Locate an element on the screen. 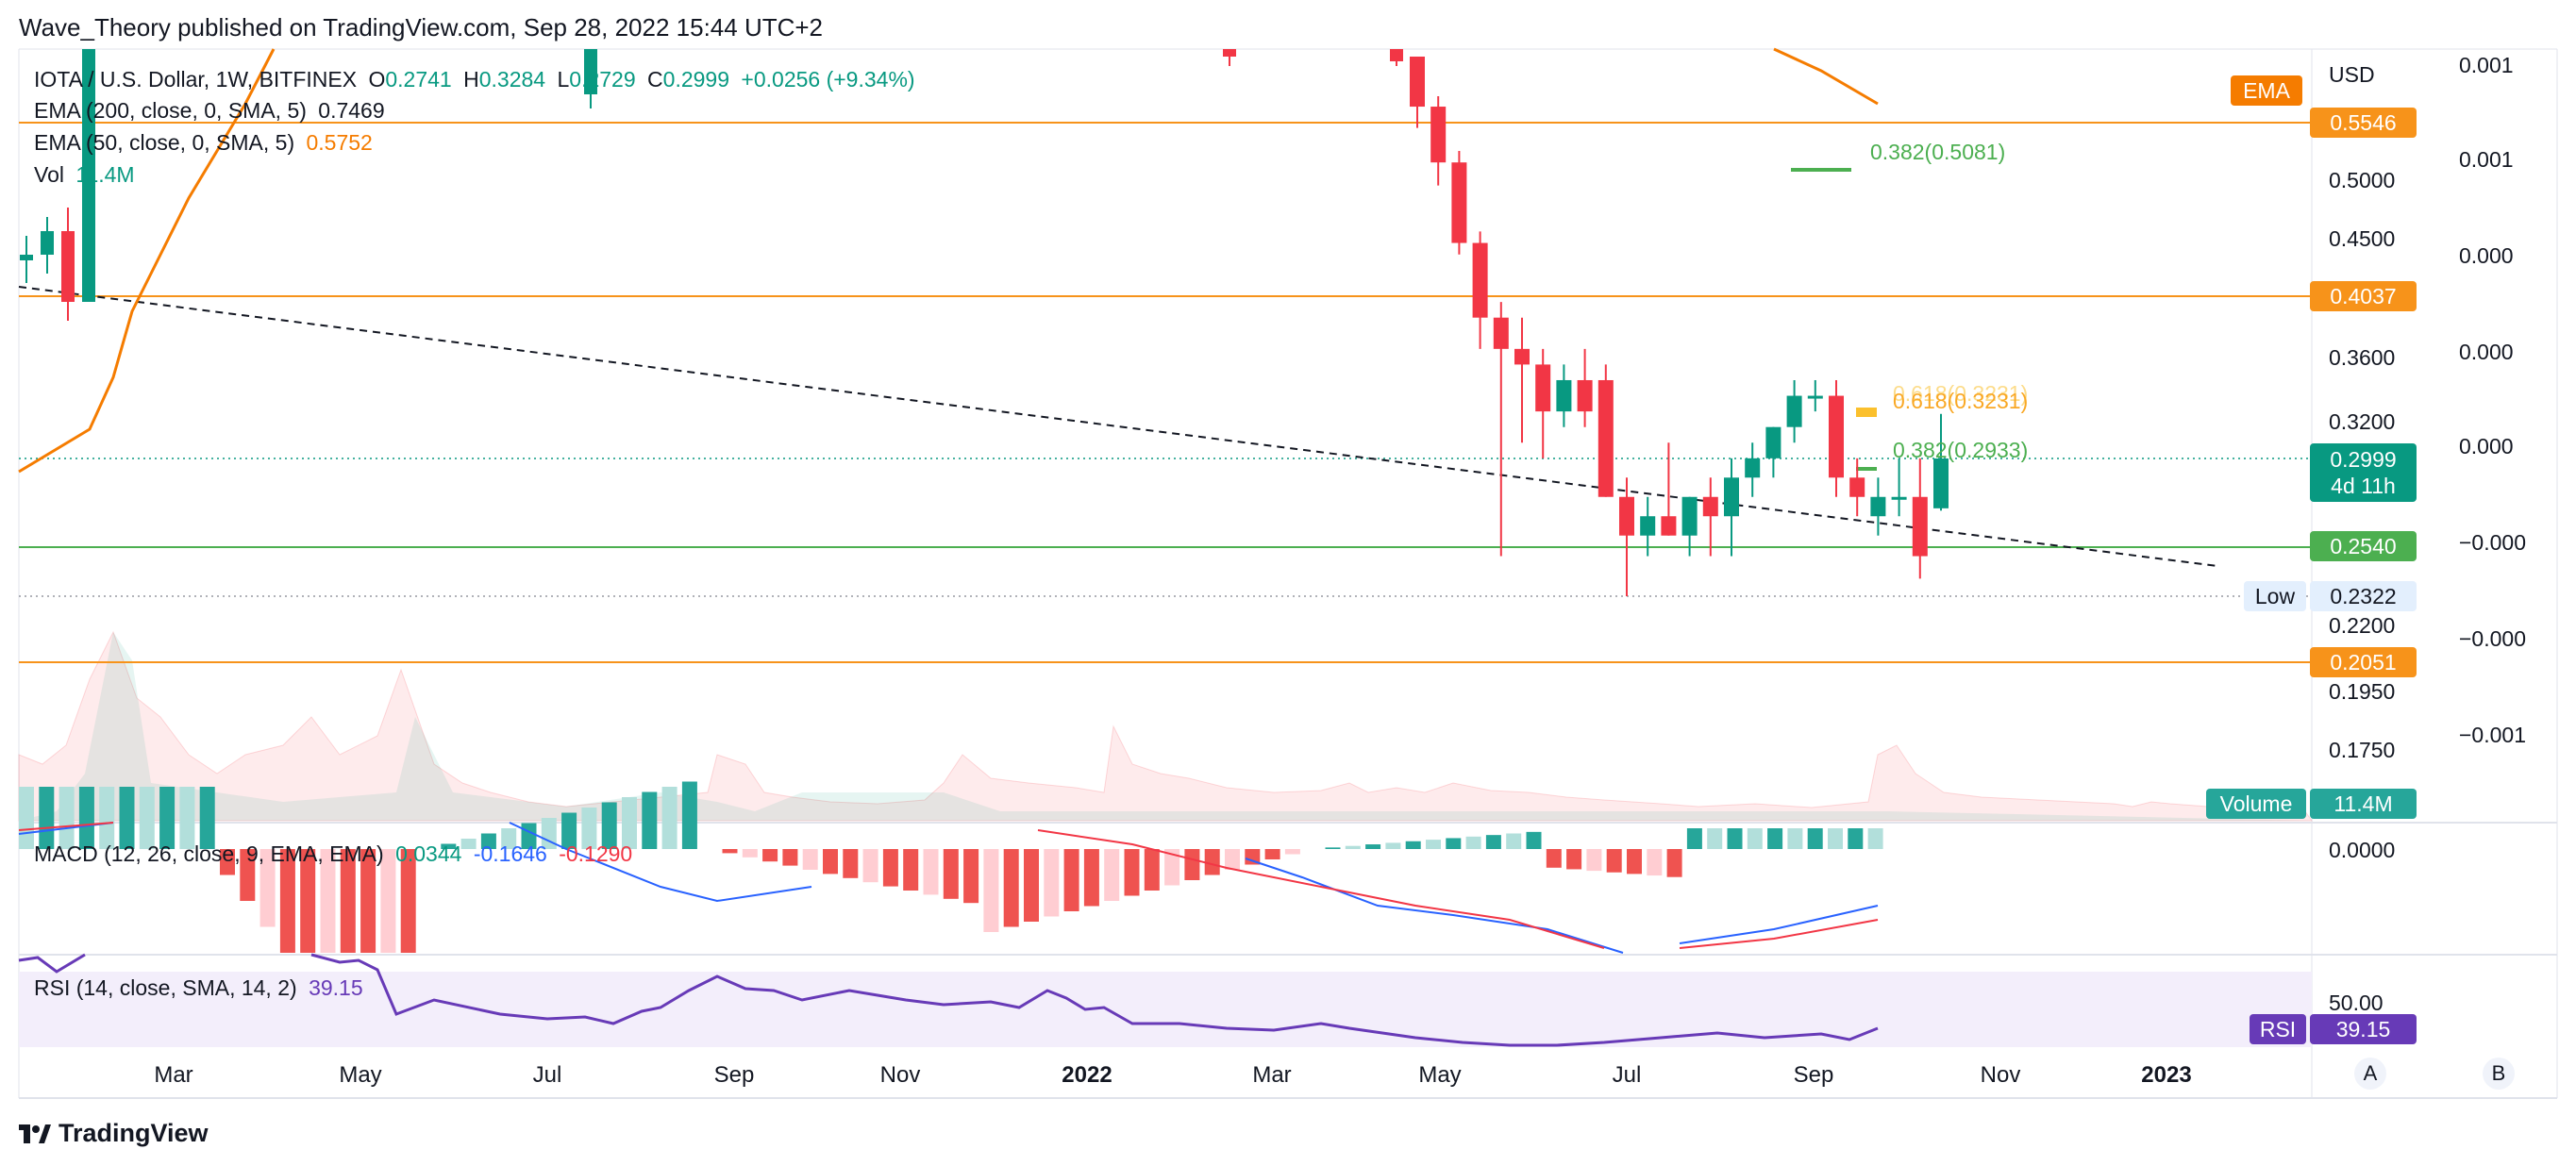 The image size is (2576, 1166). auto-scale-button: A is located at coordinates (2370, 1074).